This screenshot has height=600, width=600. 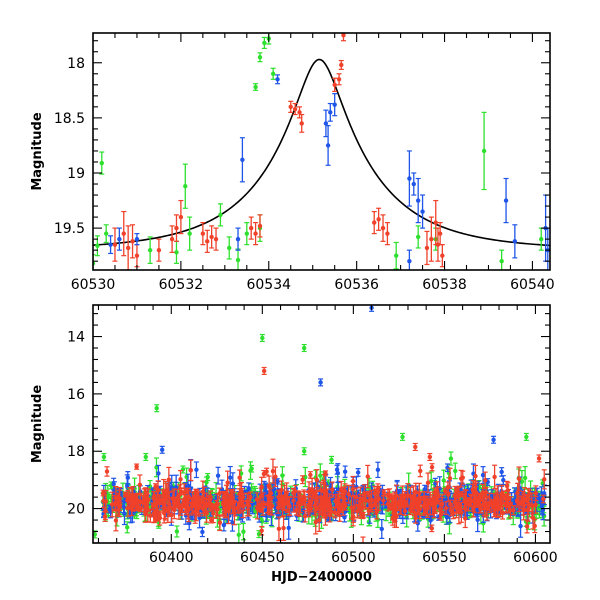 What do you see at coordinates (76, 395) in the screenshot?
I see `bottom-y-tick-label: 16` at bounding box center [76, 395].